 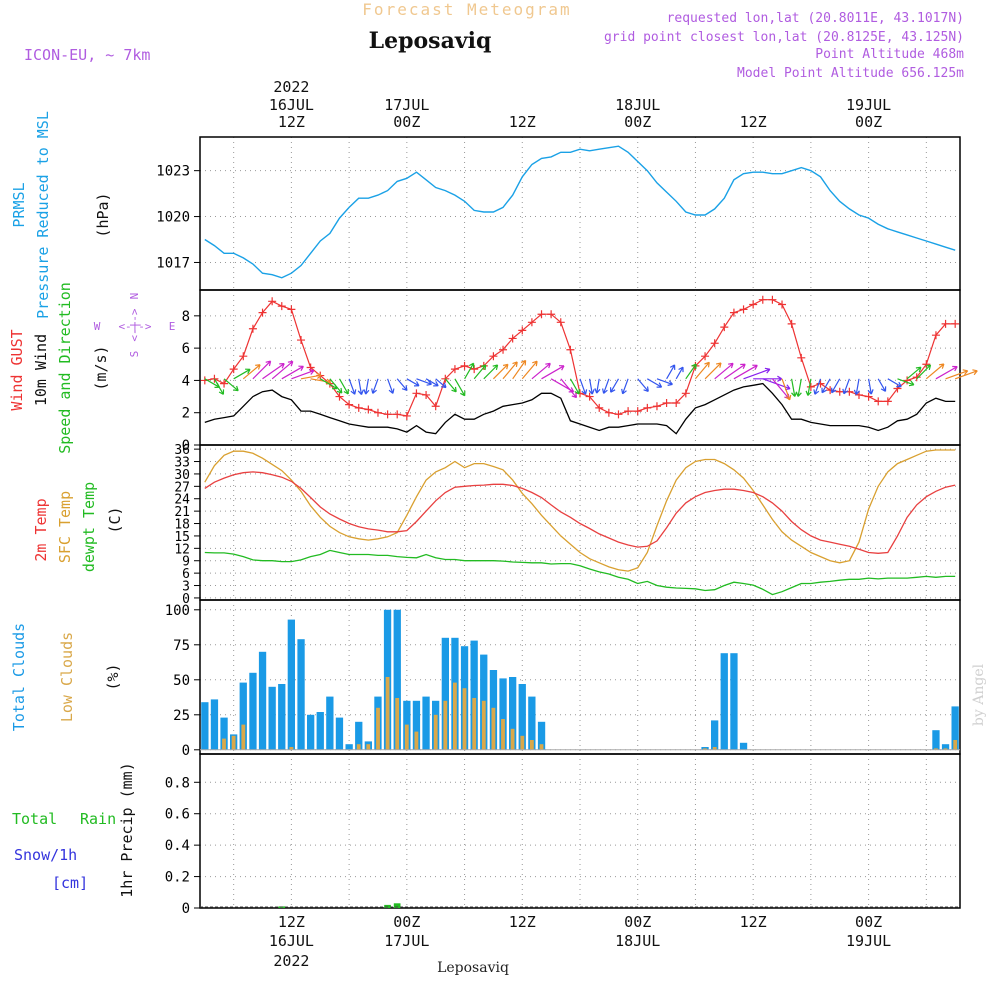 I want to click on product-title: Forecast Meteogram, so click(x=466, y=9).